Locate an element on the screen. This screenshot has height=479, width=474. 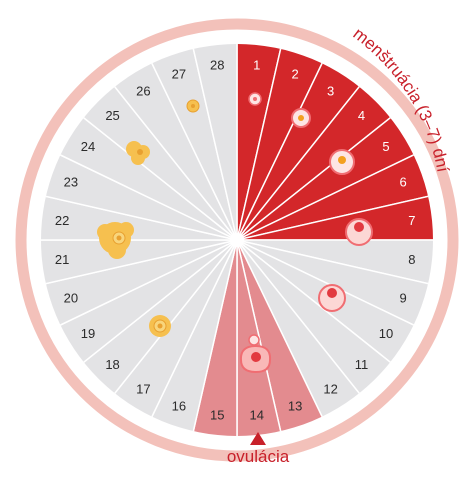
day-label-21: 21 is located at coordinates (62, 259).